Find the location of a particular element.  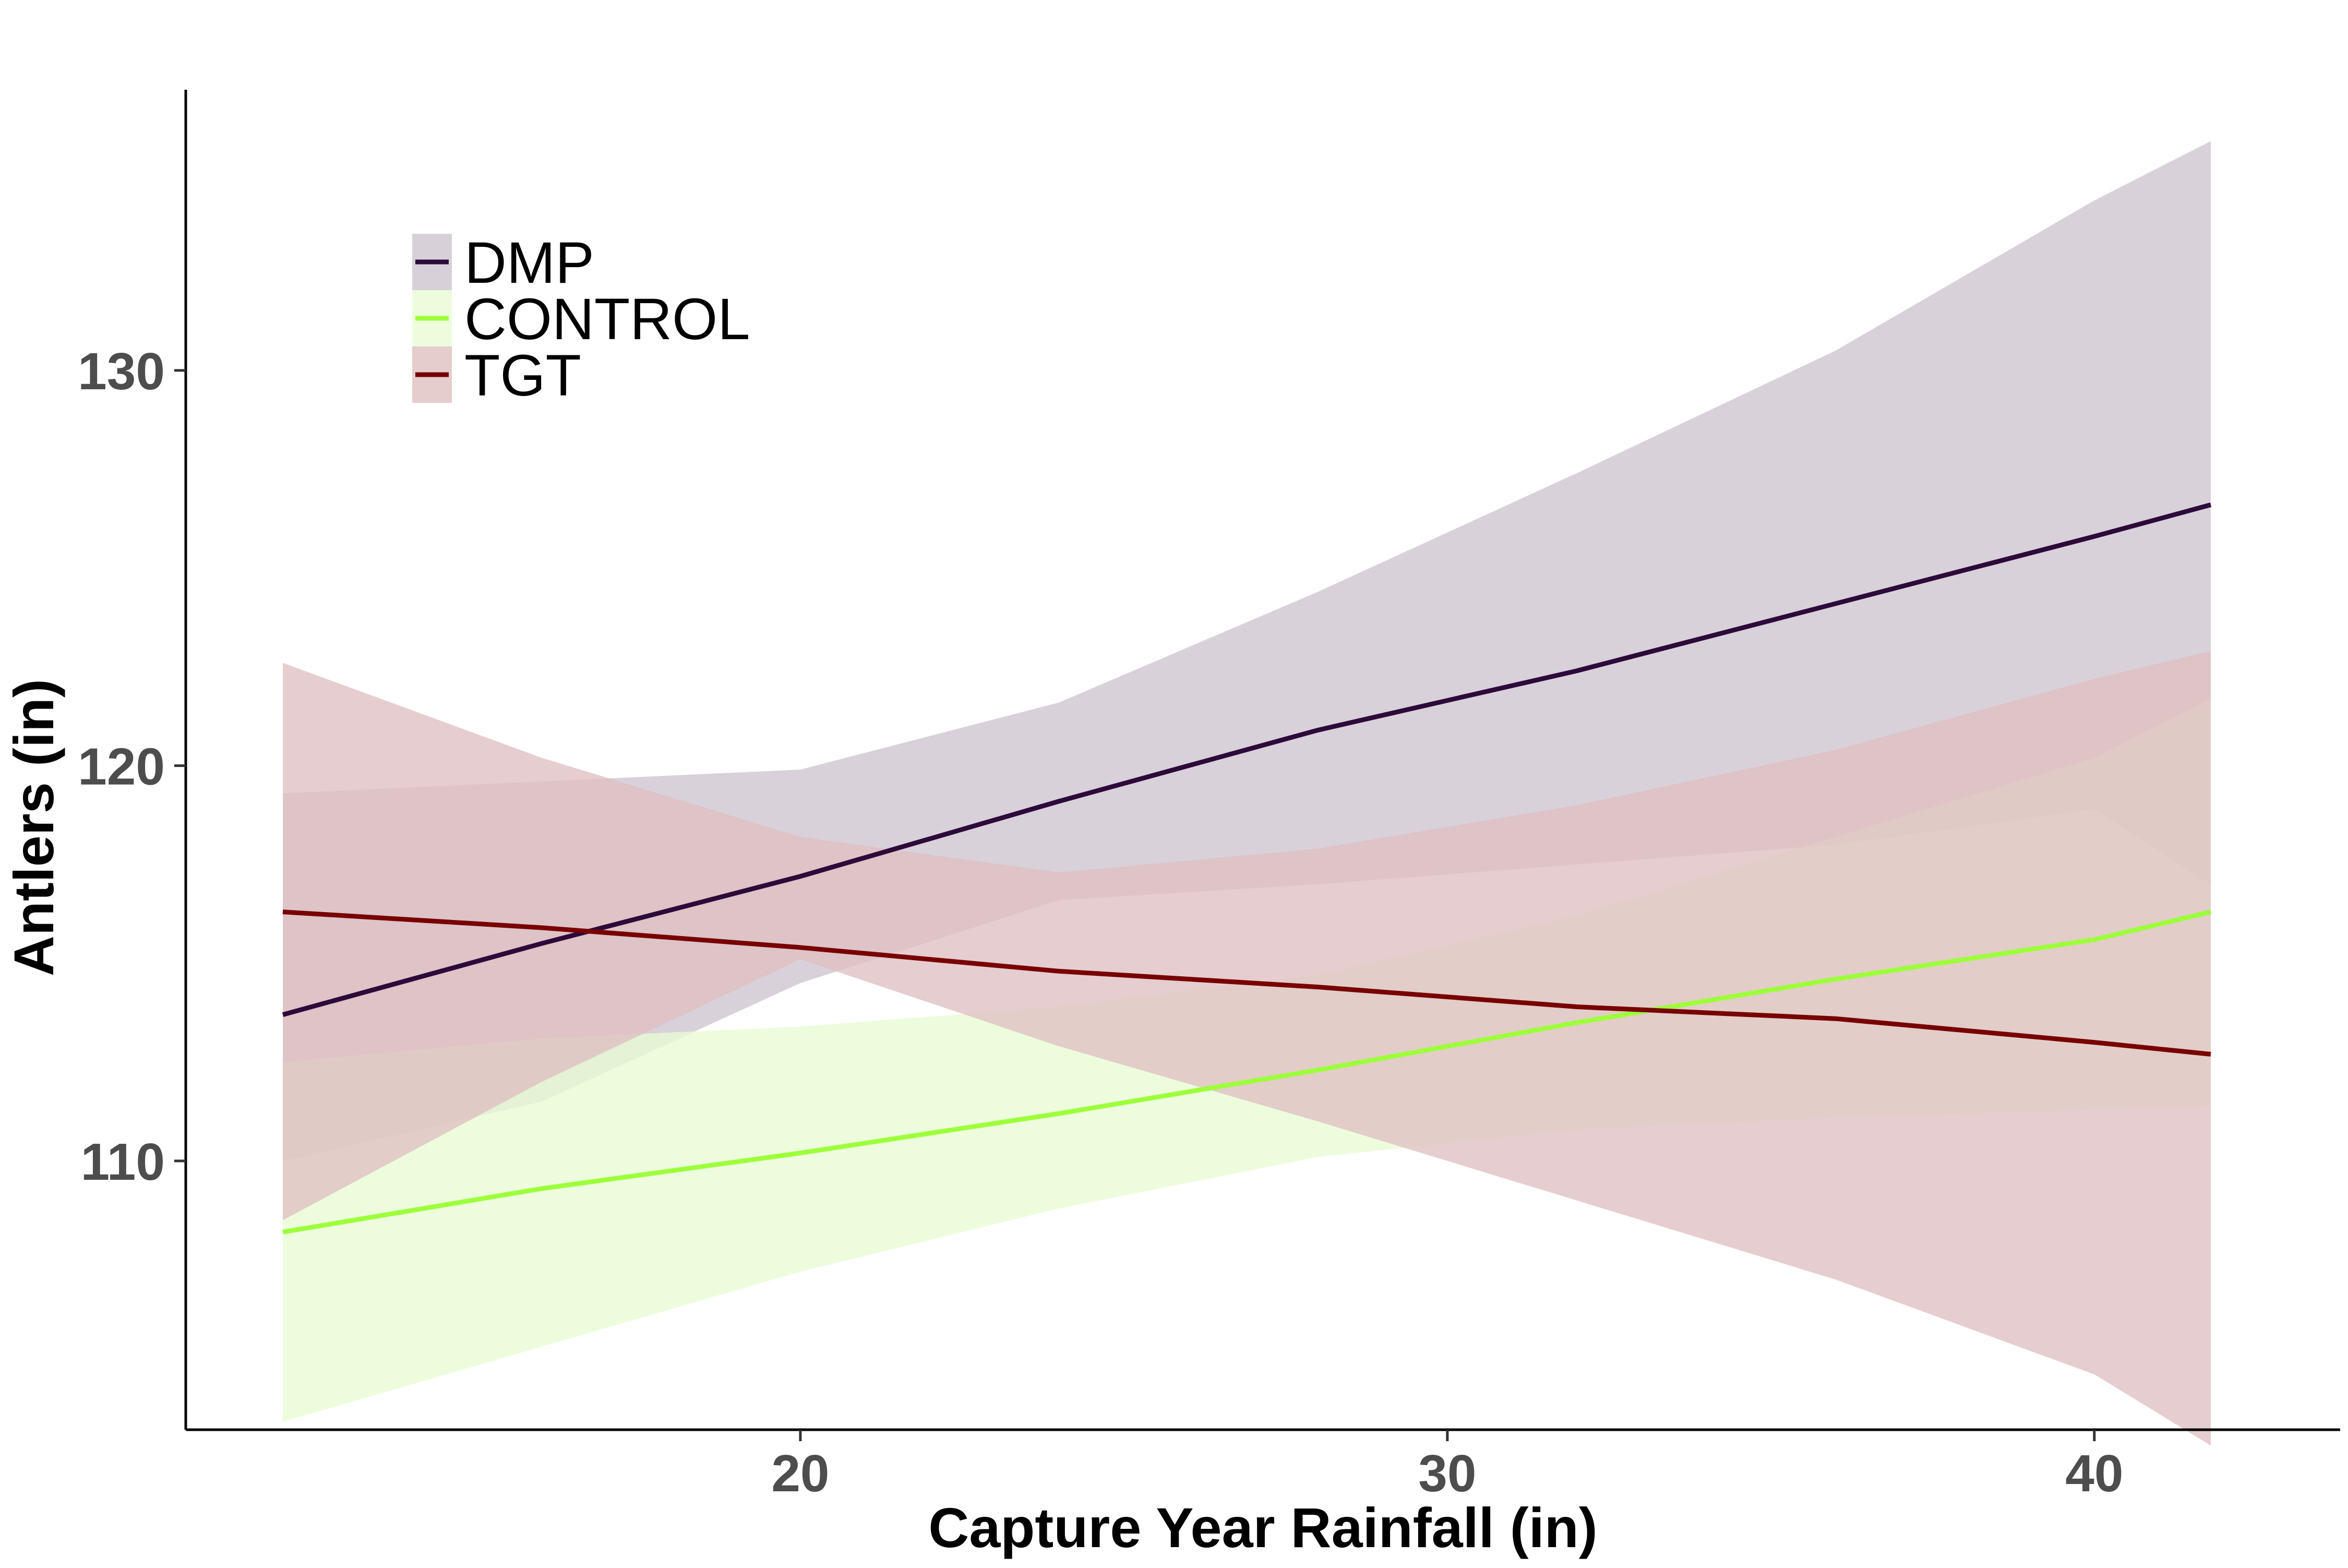

legend-label: CONTROL is located at coordinates (607, 319).